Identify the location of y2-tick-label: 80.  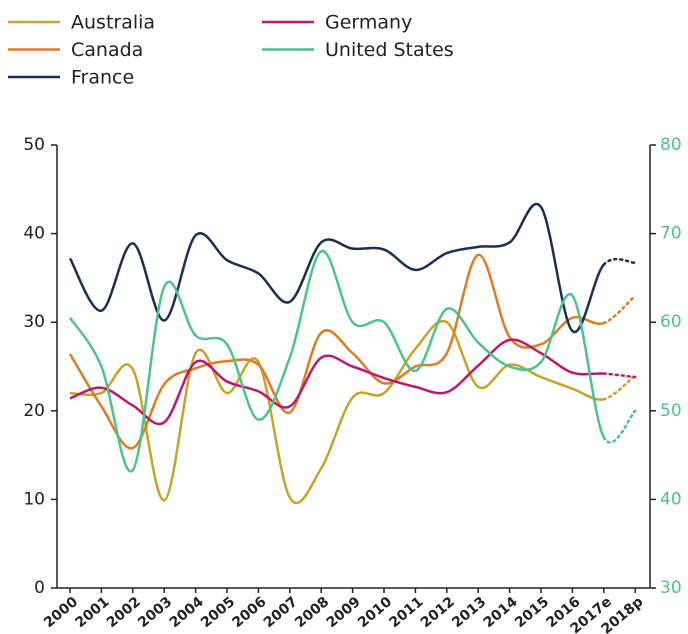
(671, 145).